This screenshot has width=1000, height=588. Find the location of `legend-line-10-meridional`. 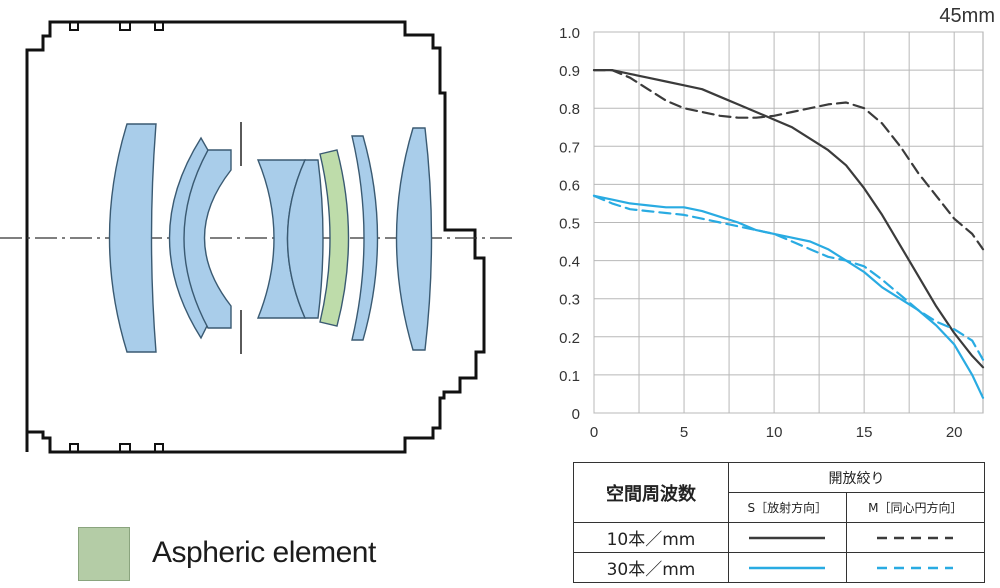

legend-line-10-meridional is located at coordinates (915, 537).